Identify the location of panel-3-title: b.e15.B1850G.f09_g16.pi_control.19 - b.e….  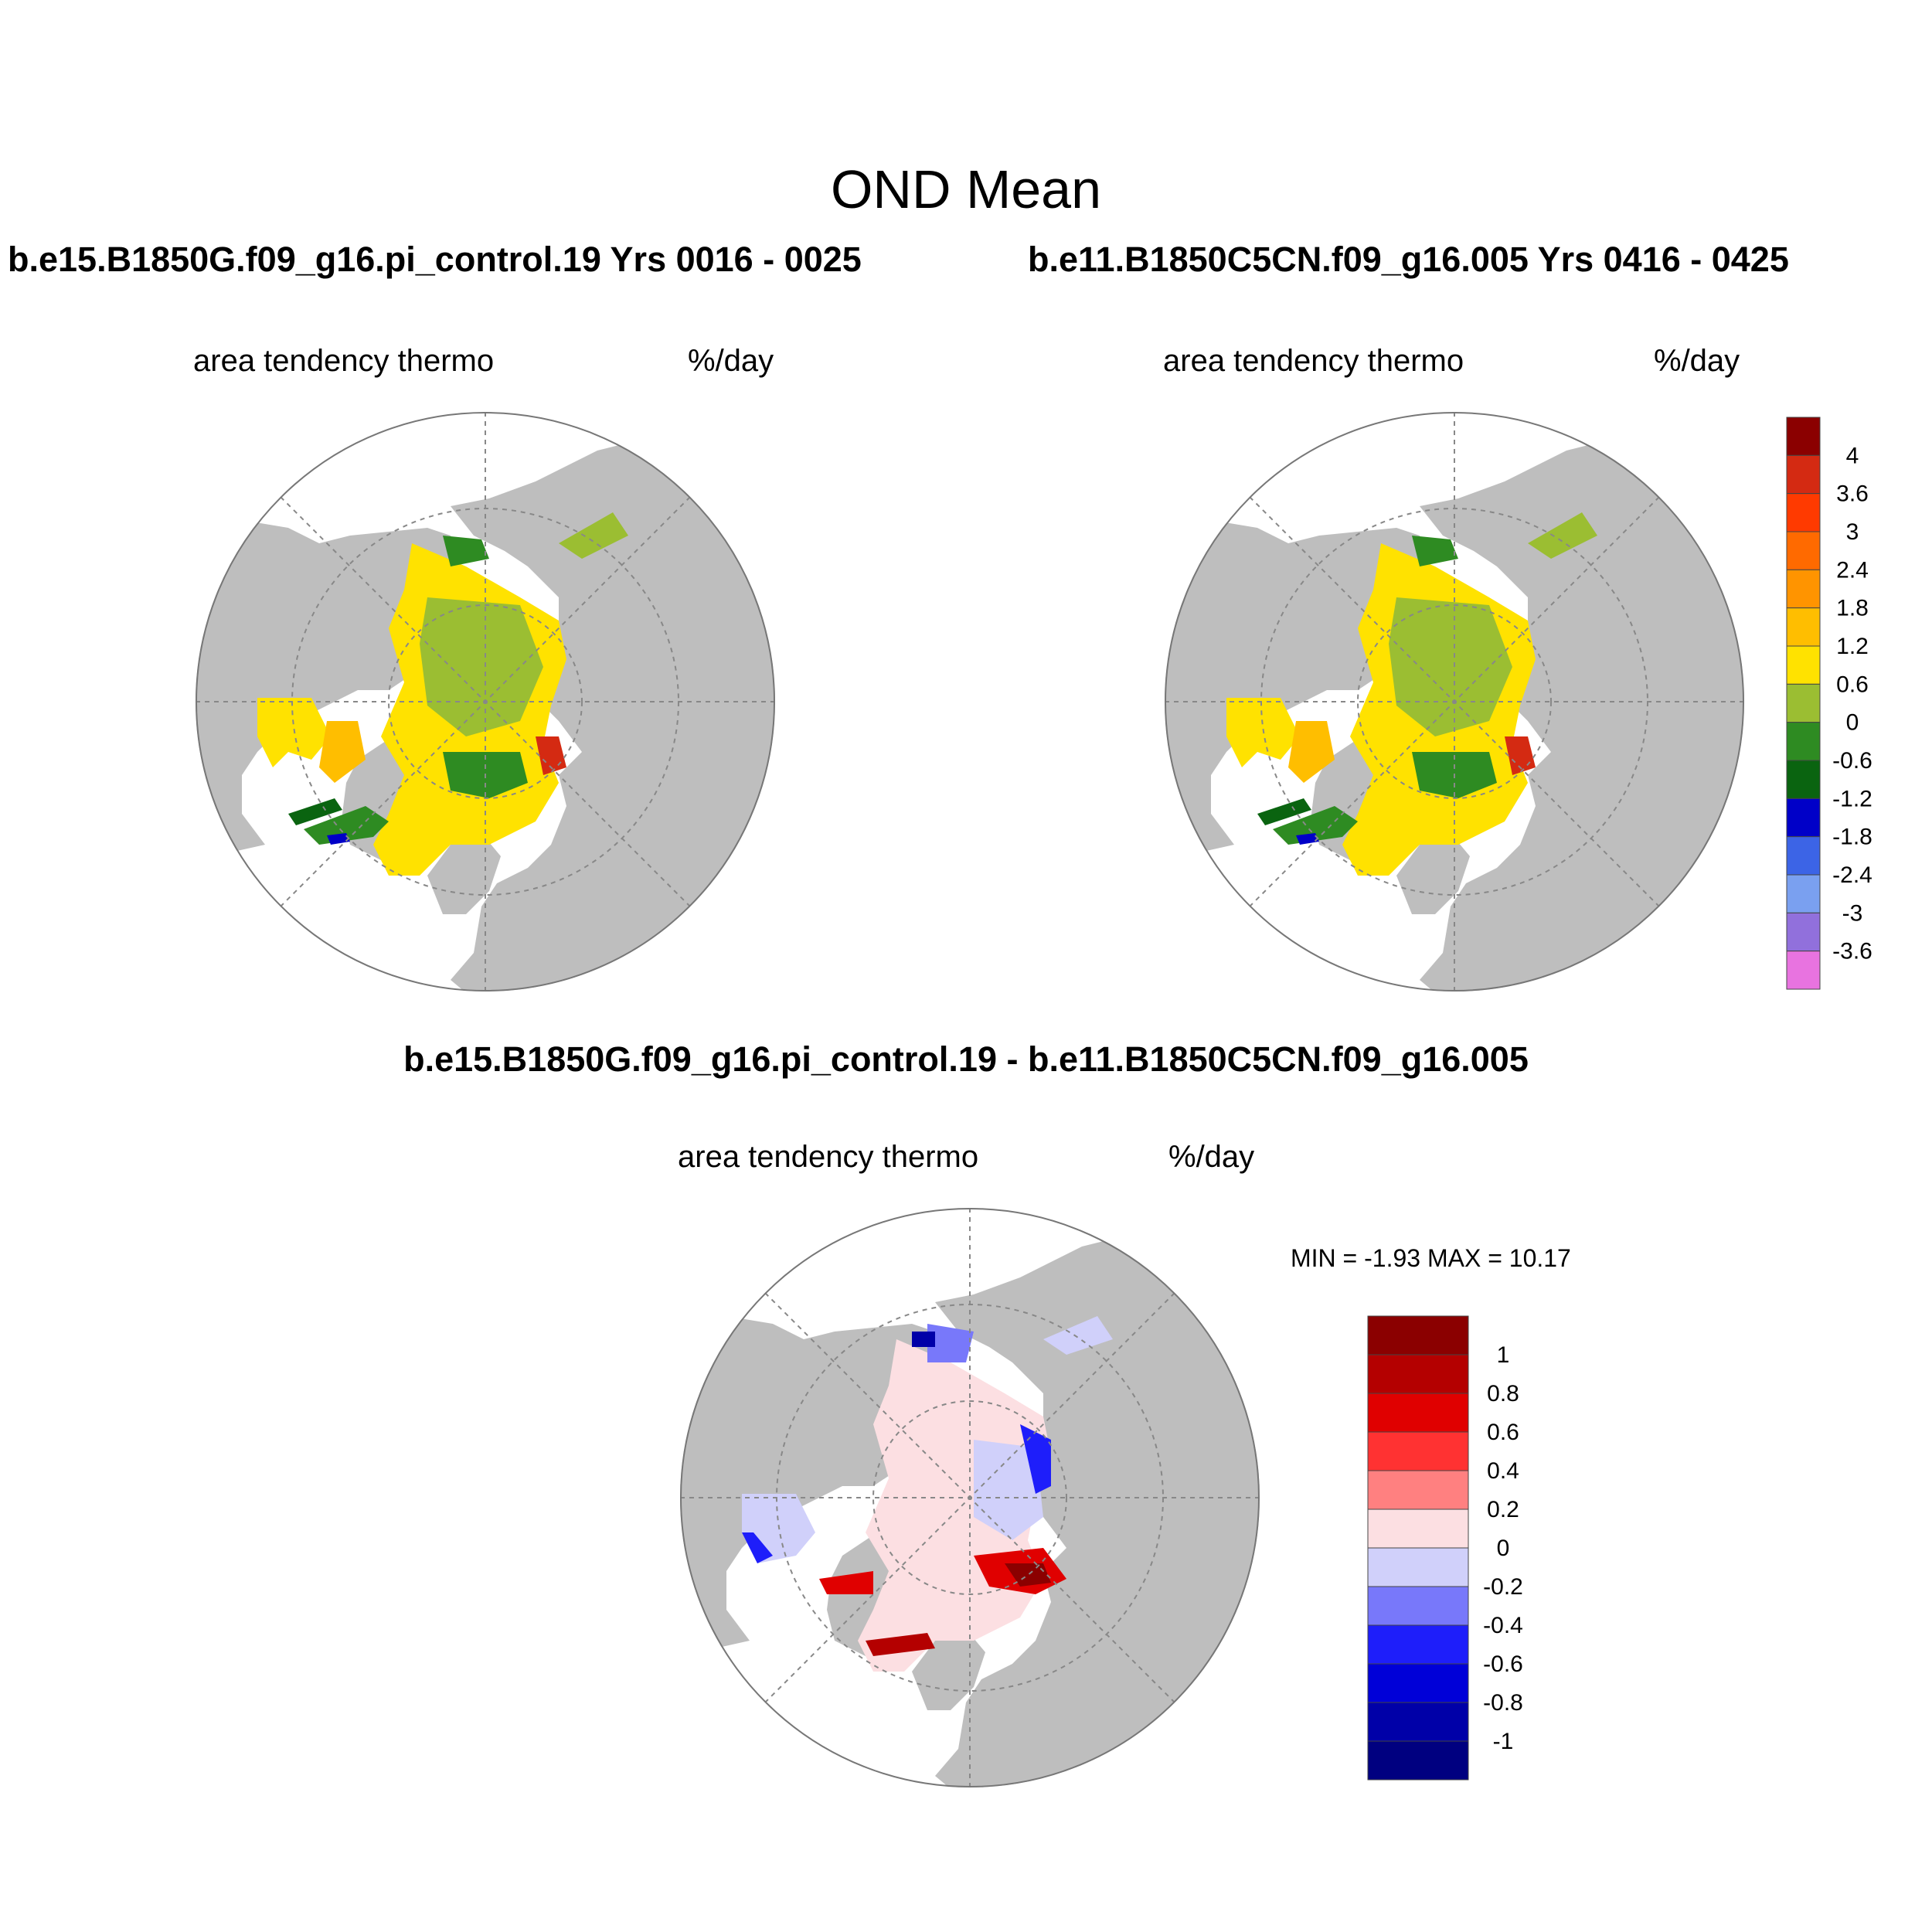
(966, 1059).